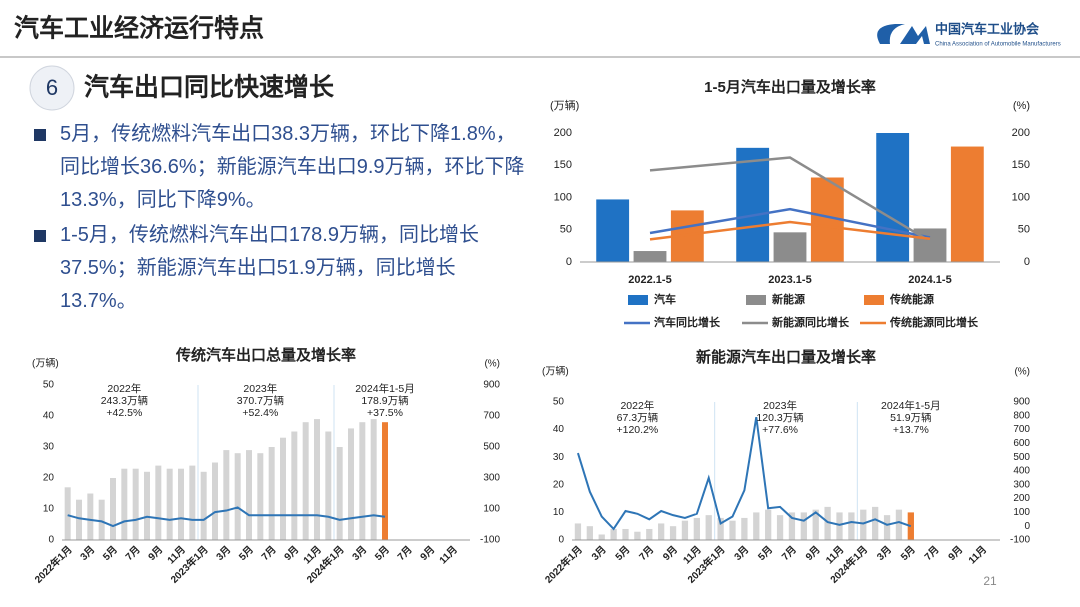  Describe the element at coordinates (911, 430) in the screenshot. I see `annotation: +13.7%` at that location.